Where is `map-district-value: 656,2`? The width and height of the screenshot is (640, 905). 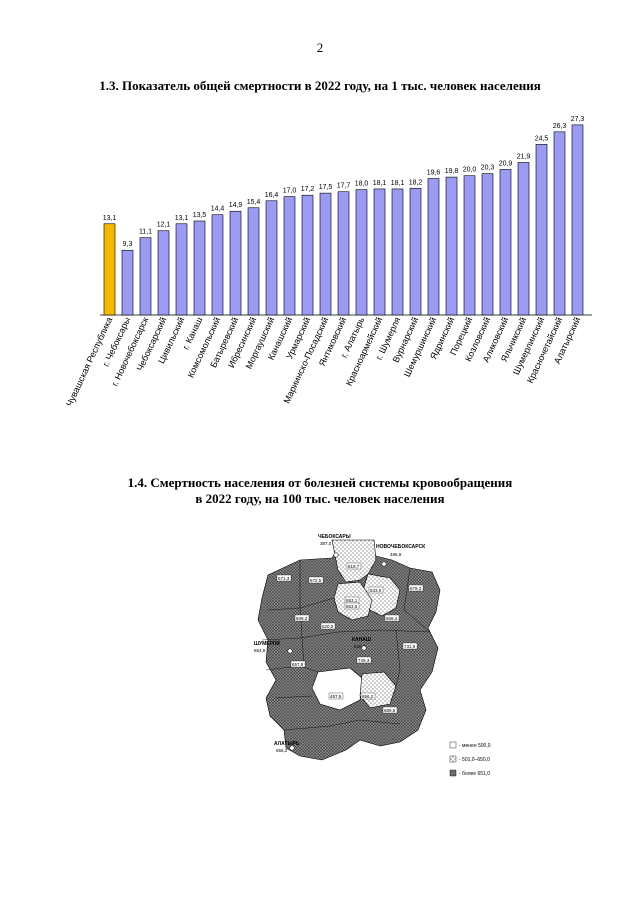 map-district-value: 656,2 is located at coordinates (368, 696).